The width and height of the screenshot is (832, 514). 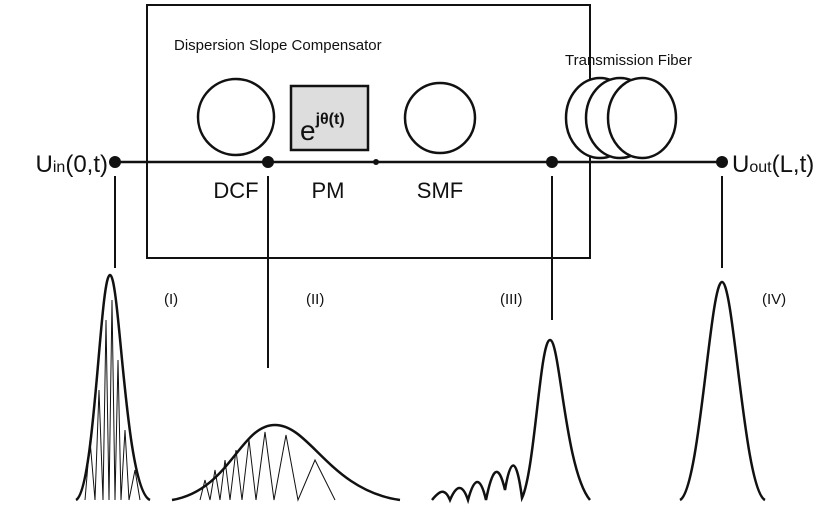 What do you see at coordinates (236, 117) in the screenshot?
I see `dcf-coil` at bounding box center [236, 117].